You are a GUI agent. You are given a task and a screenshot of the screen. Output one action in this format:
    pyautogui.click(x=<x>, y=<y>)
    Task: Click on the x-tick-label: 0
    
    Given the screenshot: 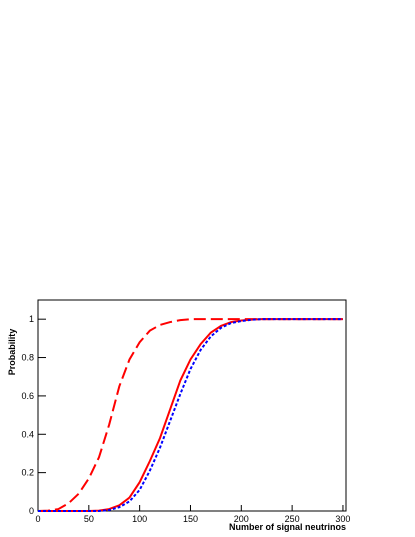 What is the action you would take?
    pyautogui.click(x=37, y=519)
    